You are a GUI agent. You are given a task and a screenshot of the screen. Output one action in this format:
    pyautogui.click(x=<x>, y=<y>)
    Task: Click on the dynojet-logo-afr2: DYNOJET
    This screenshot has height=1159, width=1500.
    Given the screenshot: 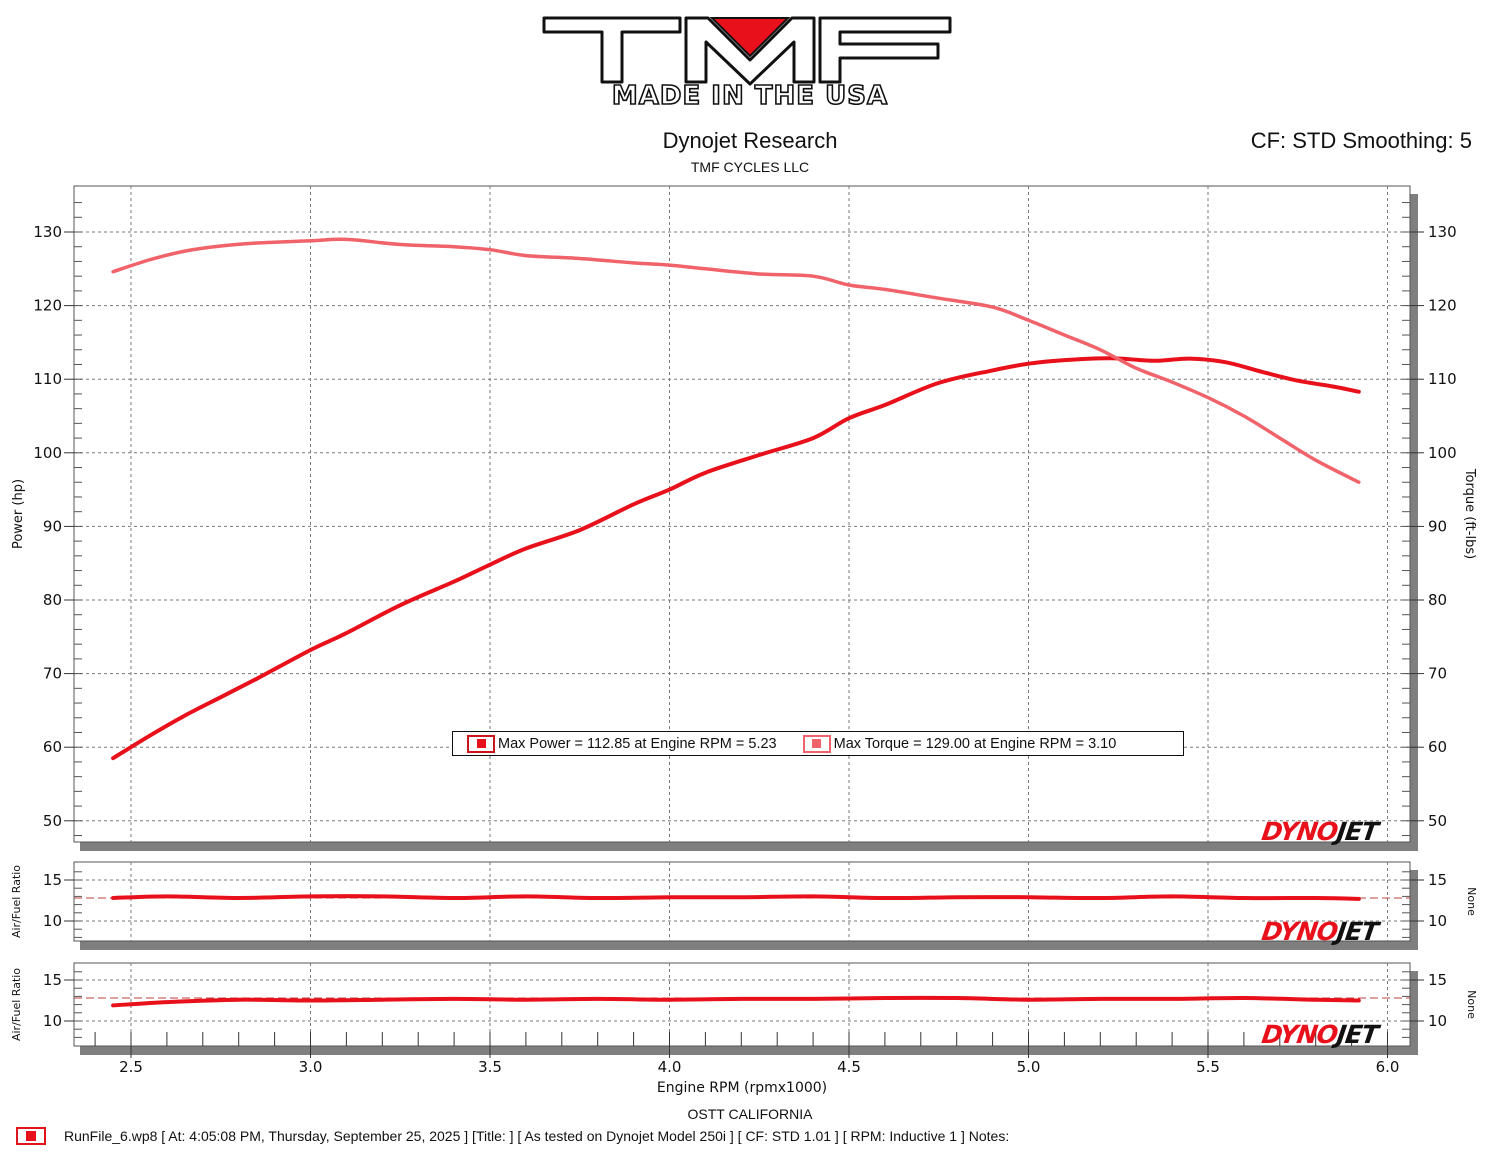 What is the action you would take?
    pyautogui.click(x=1319, y=1034)
    